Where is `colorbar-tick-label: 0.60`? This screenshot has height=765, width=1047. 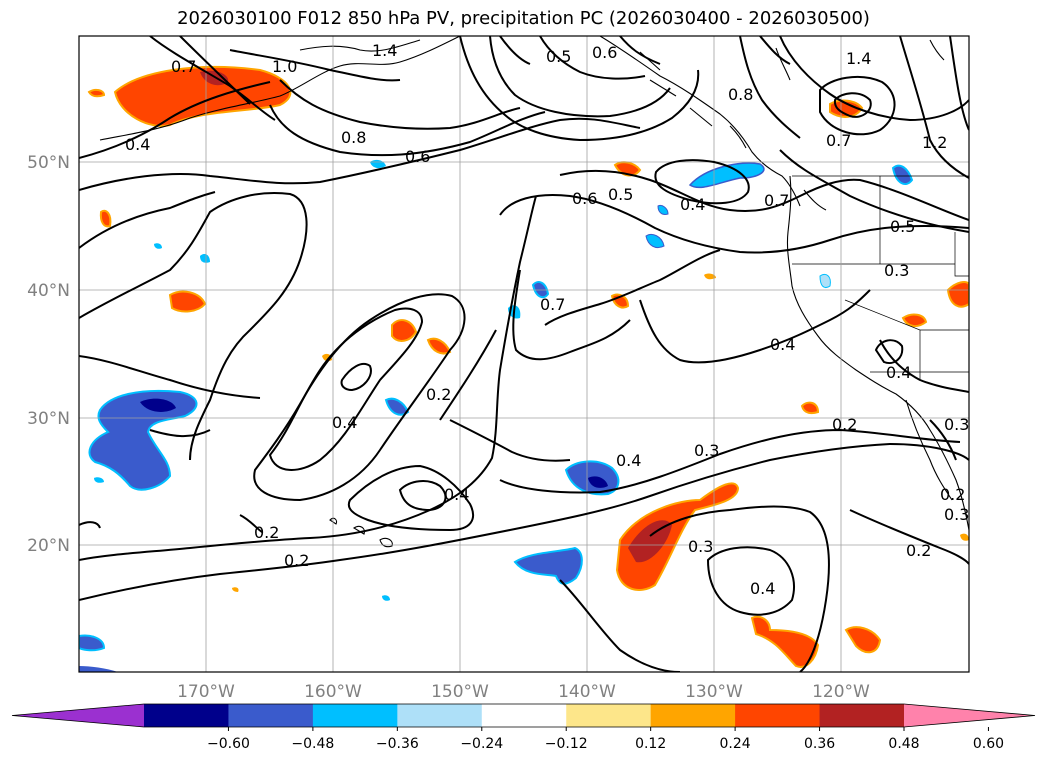
colorbar-tick-label: 0.60 is located at coordinates (988, 744).